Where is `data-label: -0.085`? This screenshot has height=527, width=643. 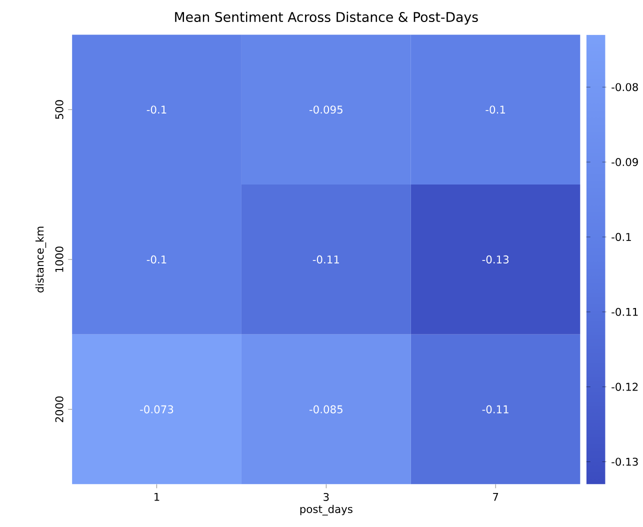 data-label: -0.085 is located at coordinates (325, 409).